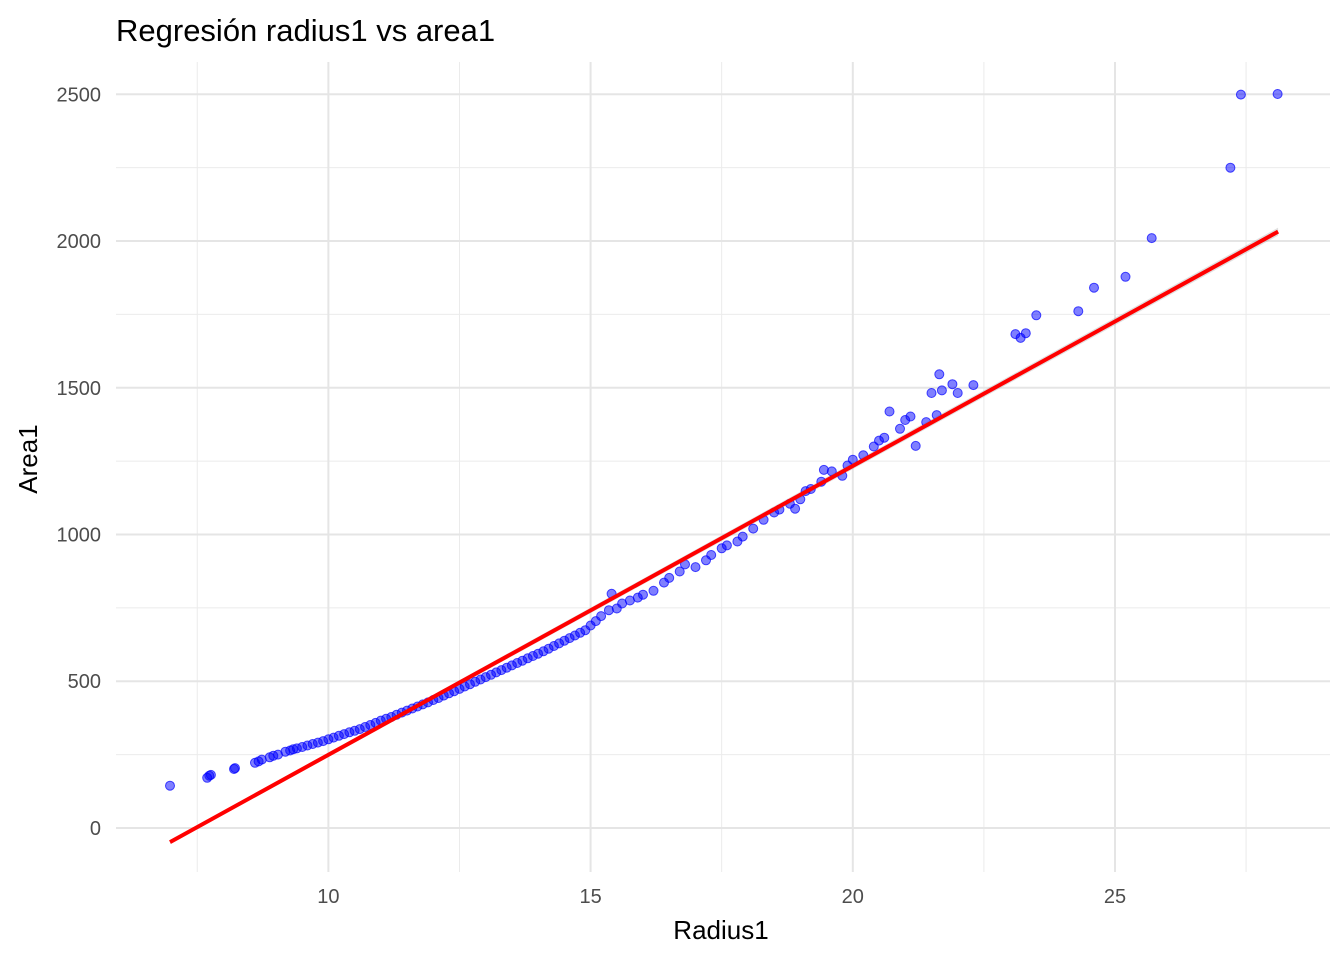  I want to click on x-axis-tick-labels: 10 15 20 25, so click(721, 897).